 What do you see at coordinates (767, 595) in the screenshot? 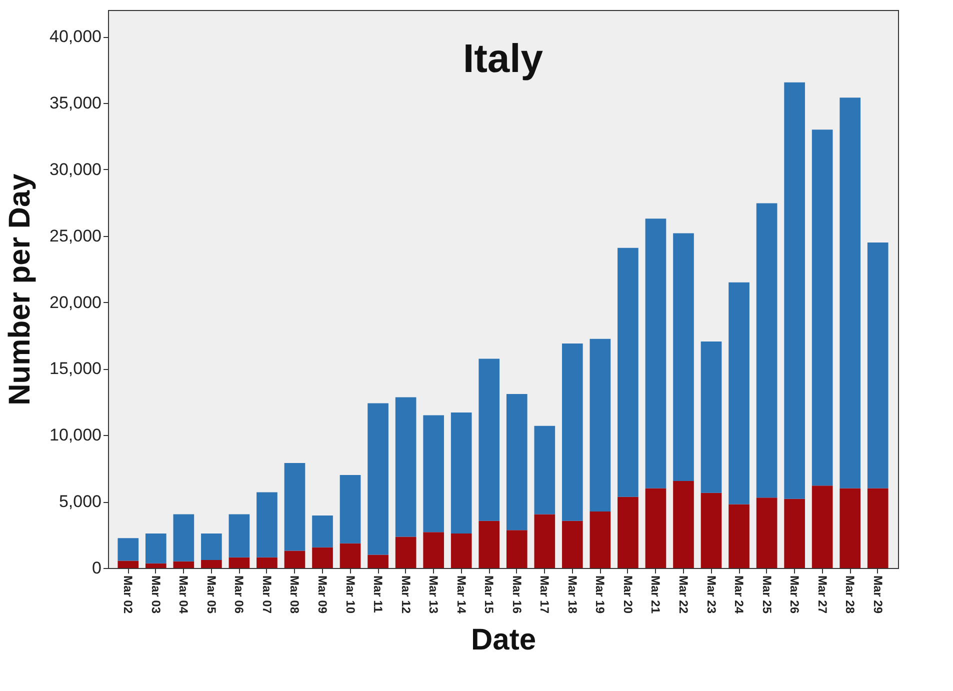
I see `x-tick-label: Mar 25` at bounding box center [767, 595].